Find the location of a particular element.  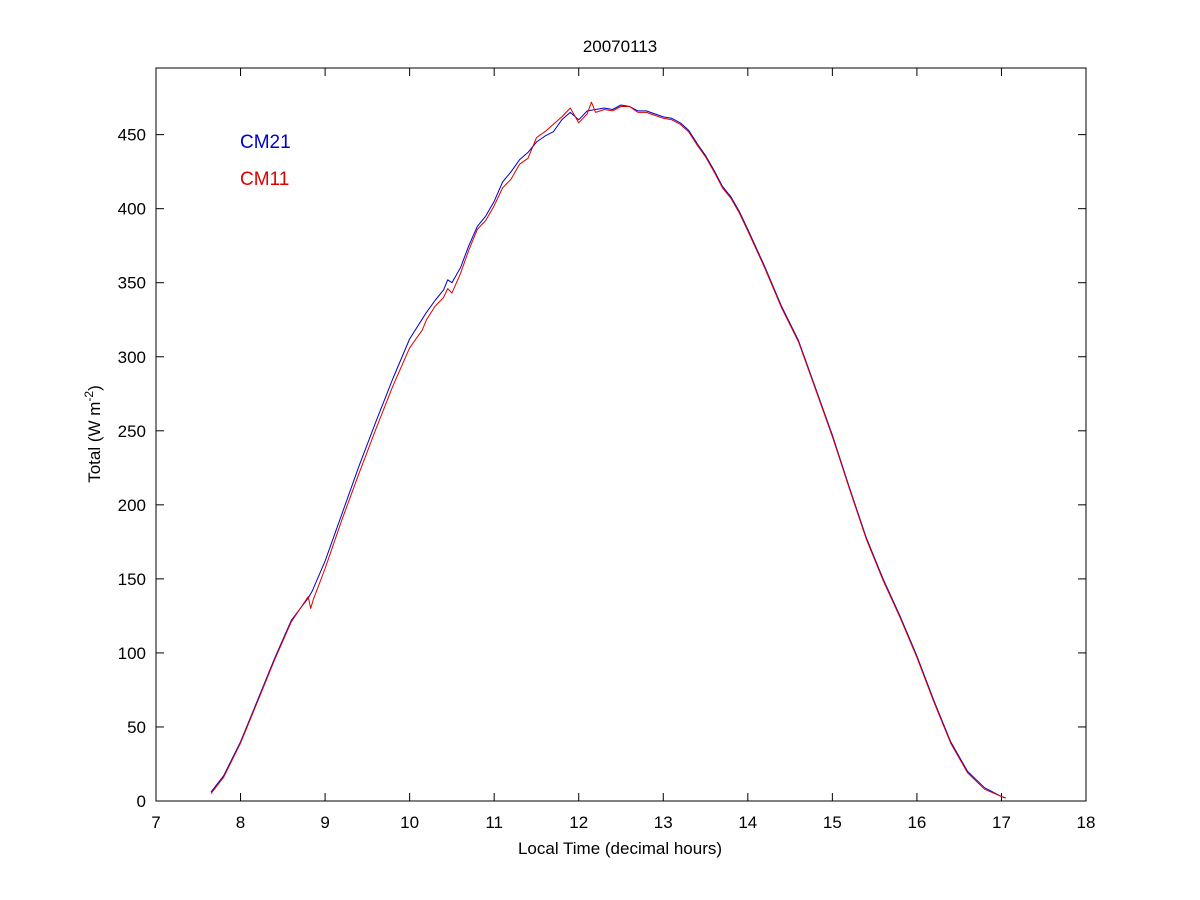

x-tick-label: 14 is located at coordinates (747, 822).